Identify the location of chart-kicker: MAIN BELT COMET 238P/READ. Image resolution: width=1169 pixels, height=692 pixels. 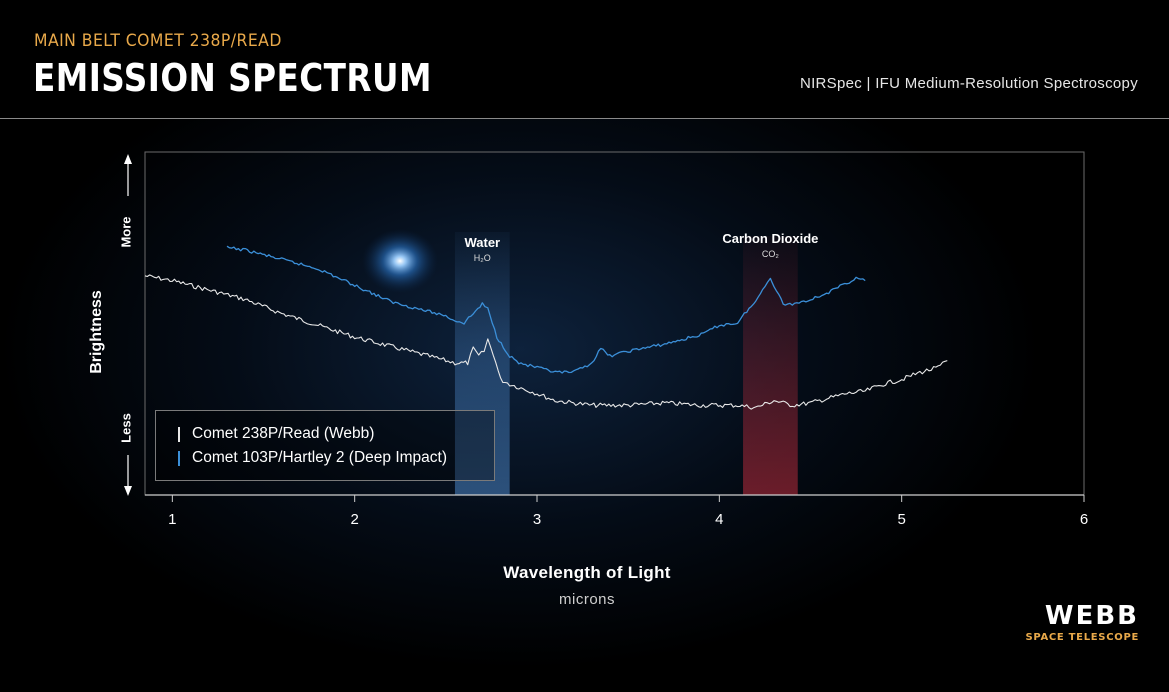
(158, 41).